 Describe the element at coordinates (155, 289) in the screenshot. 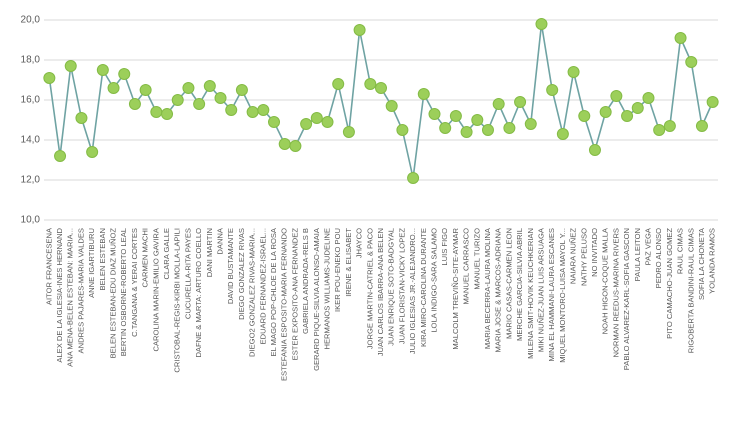

I see `x-tick-label: CAROLINA MARIN-EMILIO GAVIRA` at that location.